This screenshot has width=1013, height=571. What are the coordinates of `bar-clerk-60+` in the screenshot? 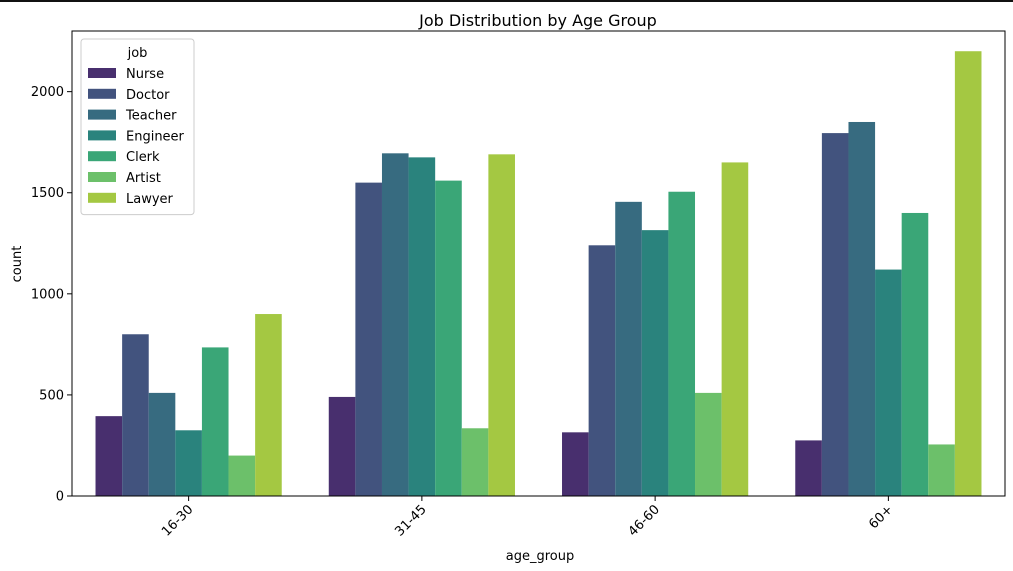 It's located at (915, 354).